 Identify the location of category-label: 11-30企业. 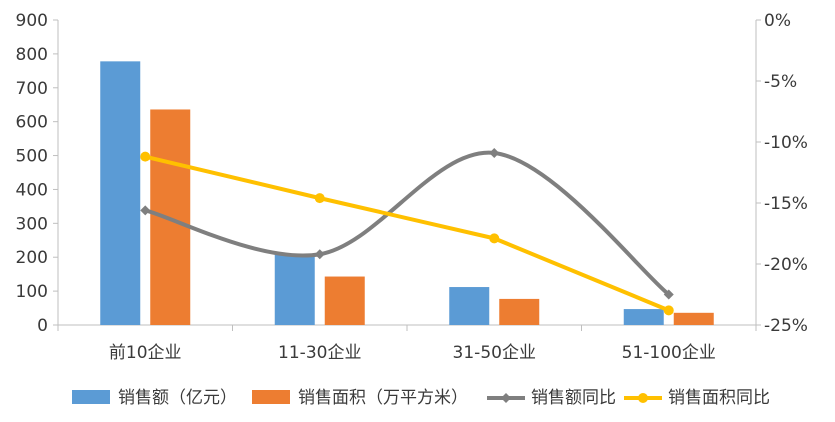
(319, 353).